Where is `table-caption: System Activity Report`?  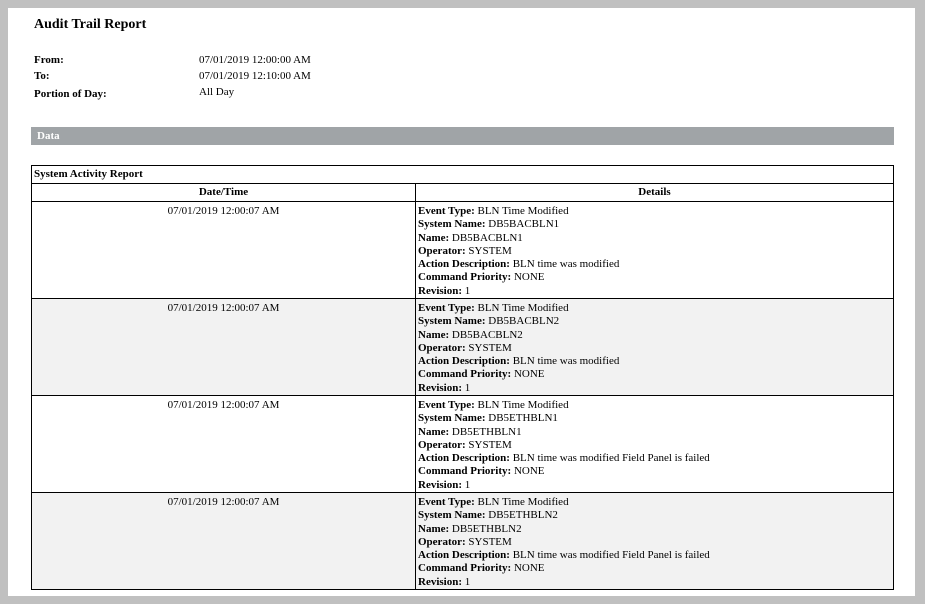 table-caption: System Activity Report is located at coordinates (462, 174).